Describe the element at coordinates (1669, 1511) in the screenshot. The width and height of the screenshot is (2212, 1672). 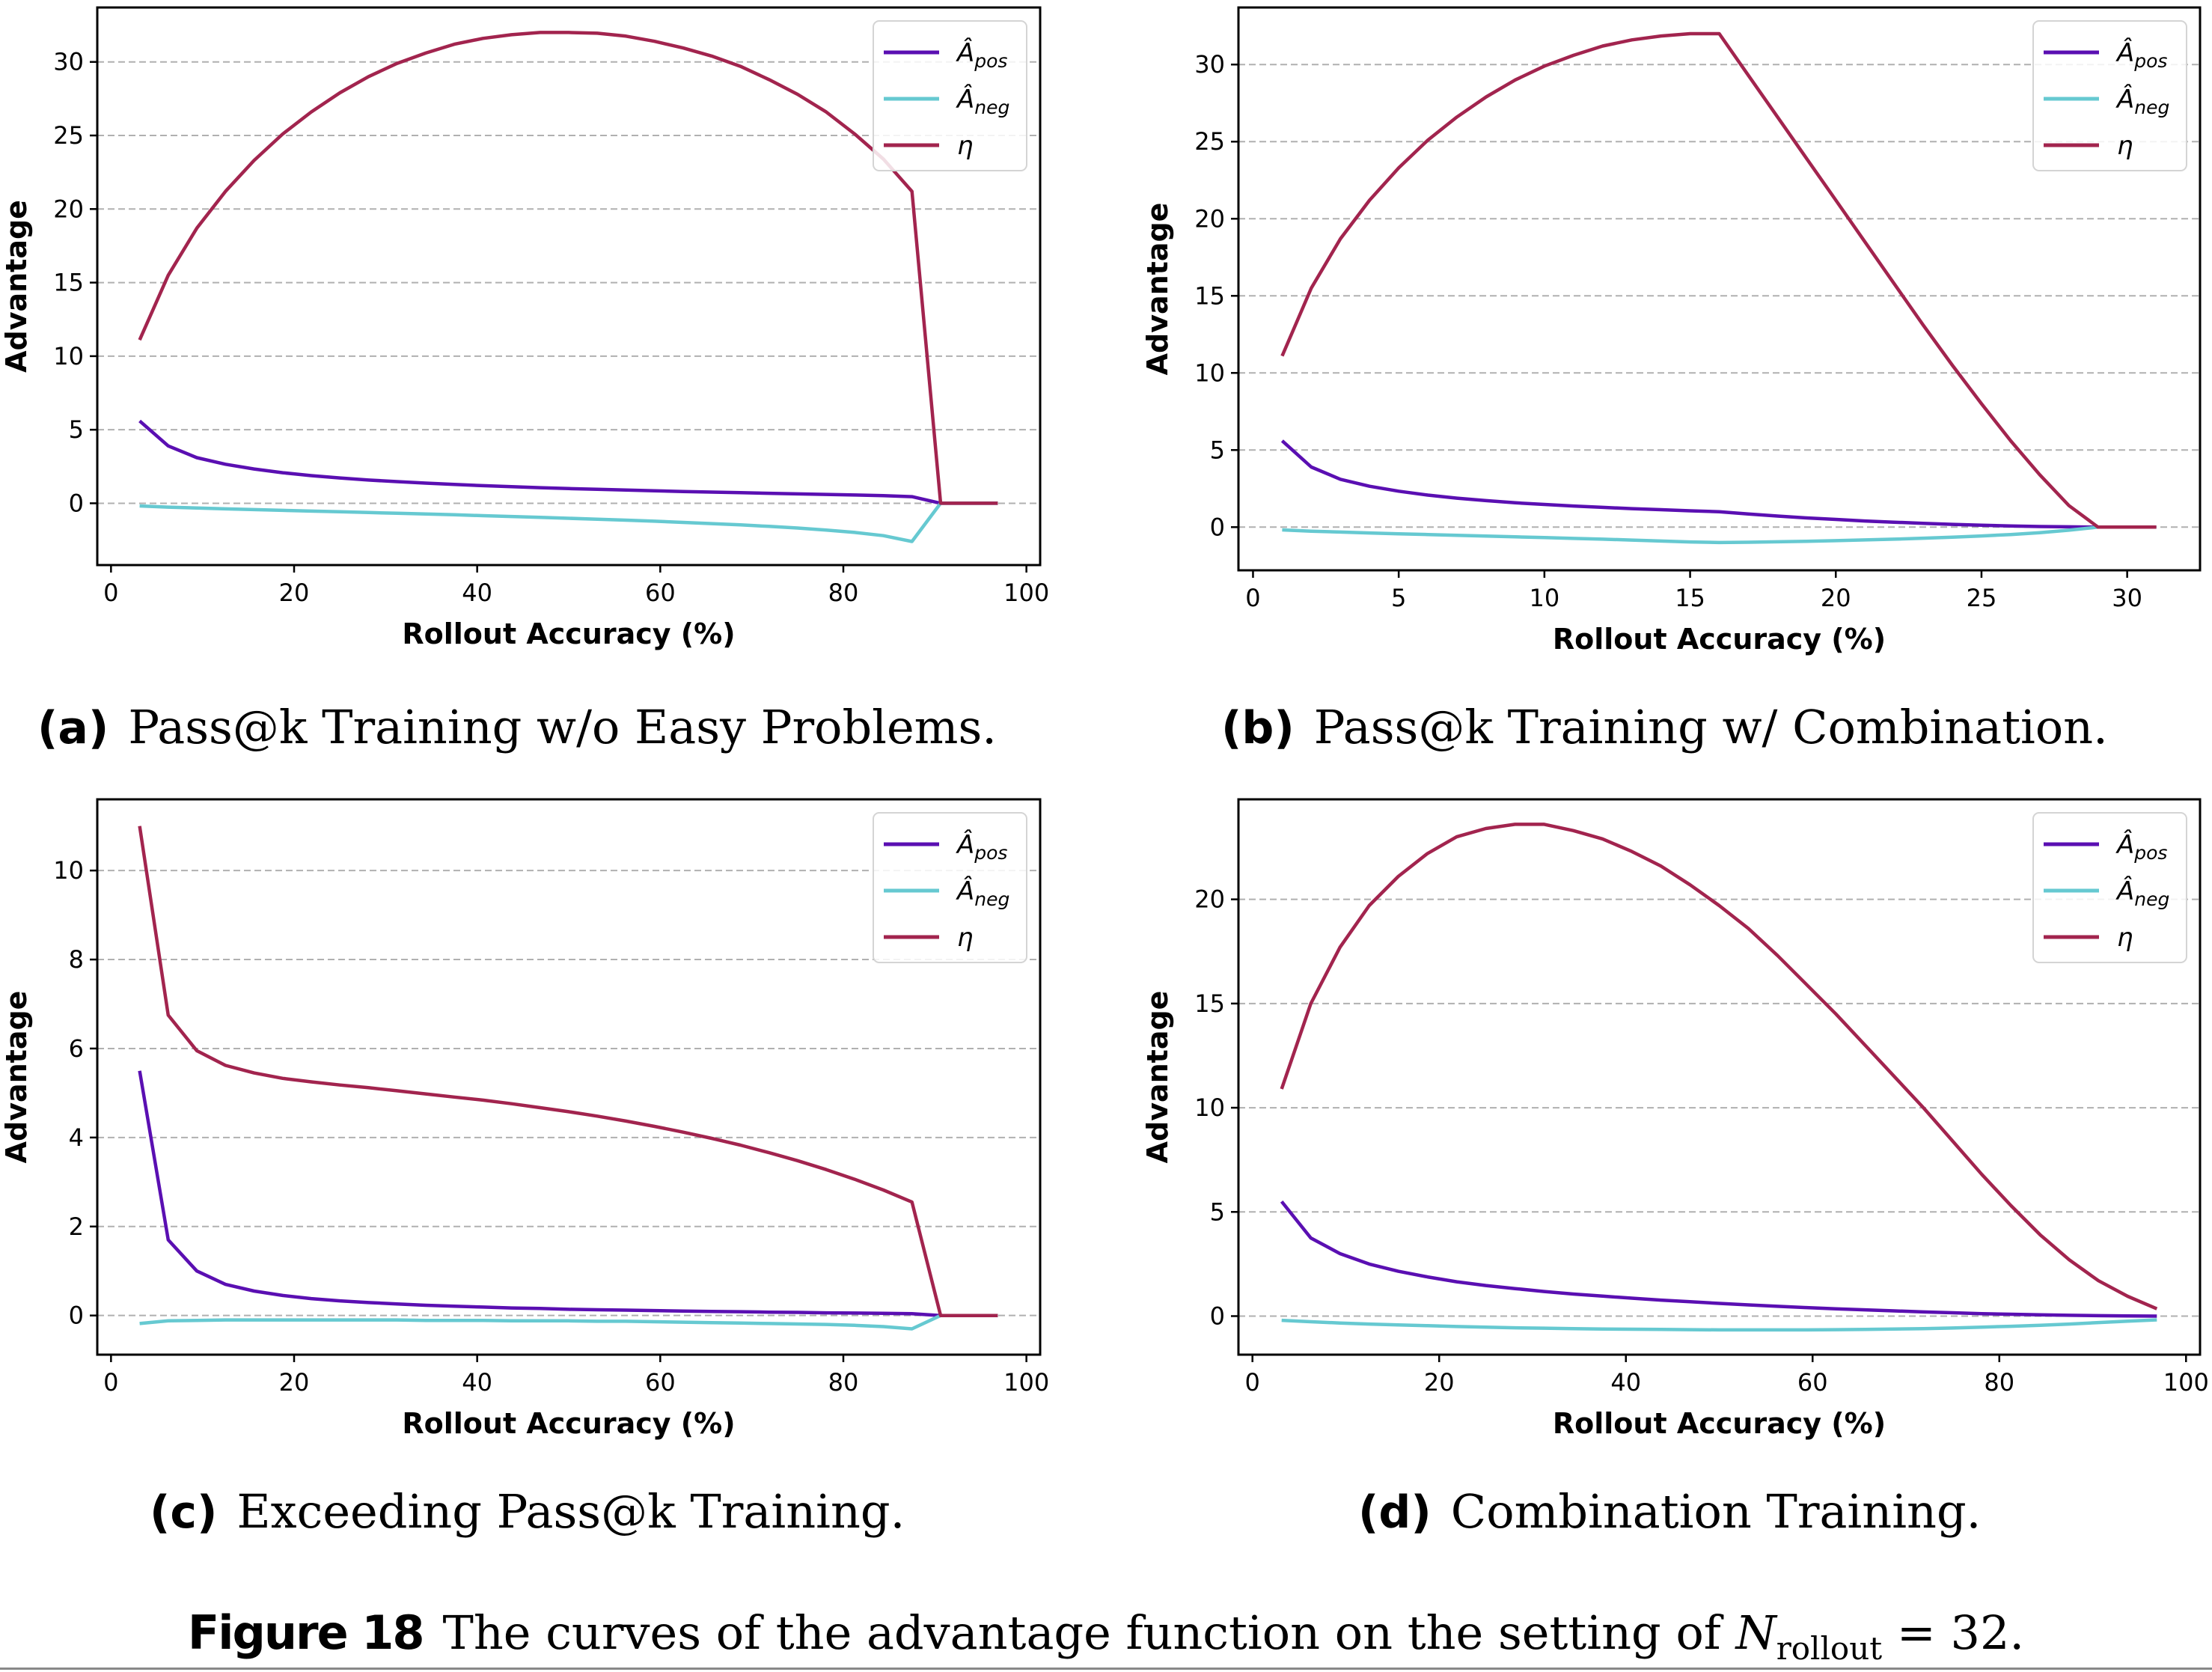
I see `caption-d: (d) Combination Training.` at that location.